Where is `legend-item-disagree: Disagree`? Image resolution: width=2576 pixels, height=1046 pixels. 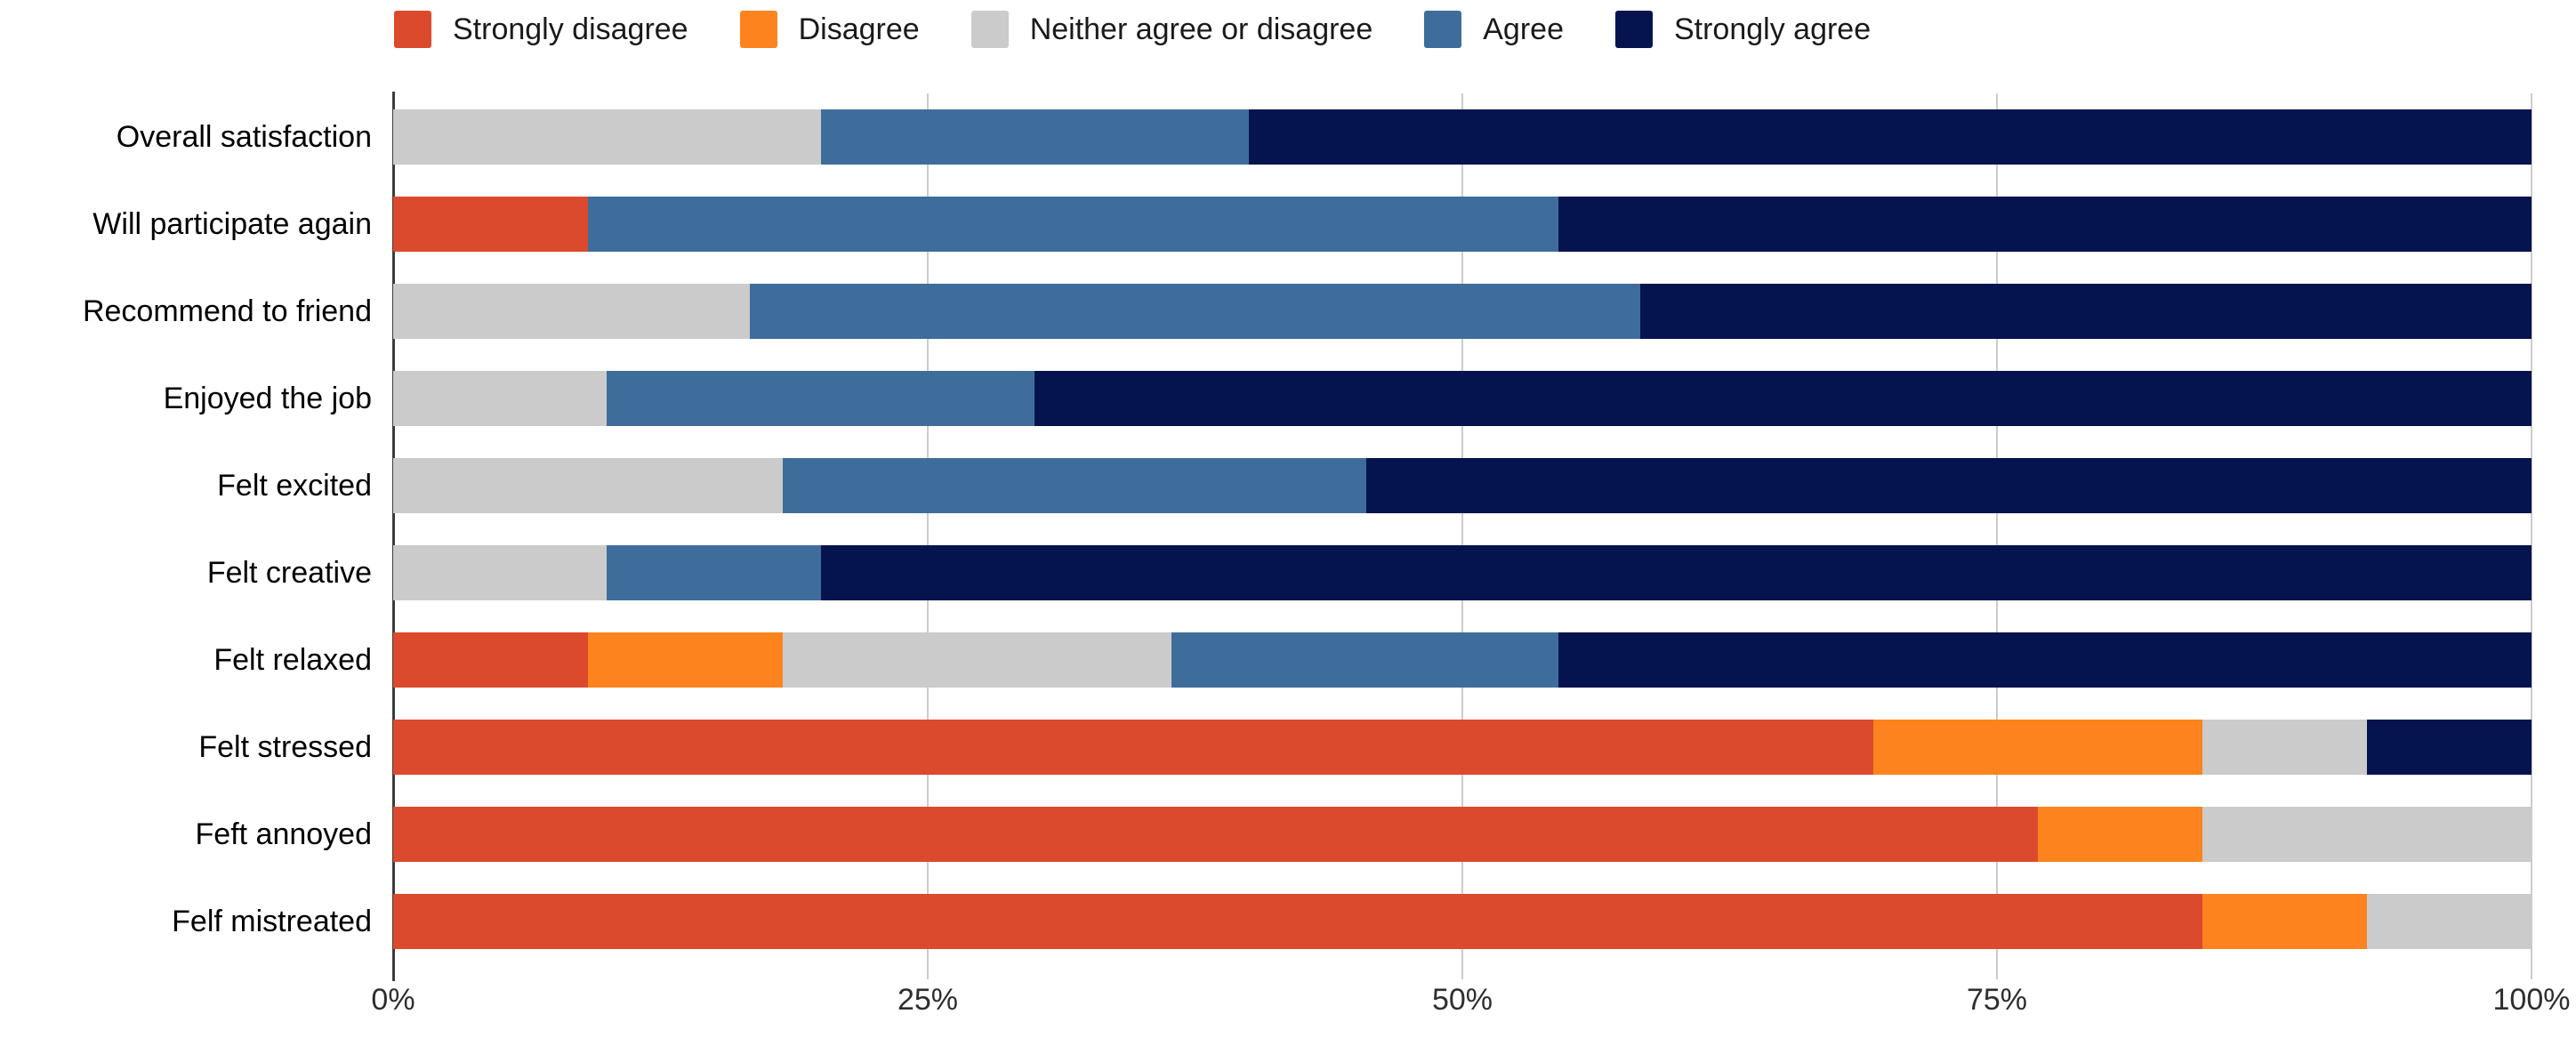 legend-item-disagree: Disagree is located at coordinates (829, 29).